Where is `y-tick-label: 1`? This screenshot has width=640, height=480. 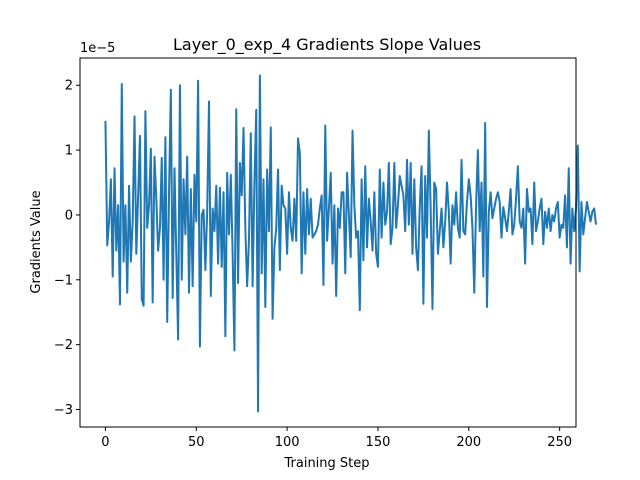 y-tick-label: 1 is located at coordinates (69, 151).